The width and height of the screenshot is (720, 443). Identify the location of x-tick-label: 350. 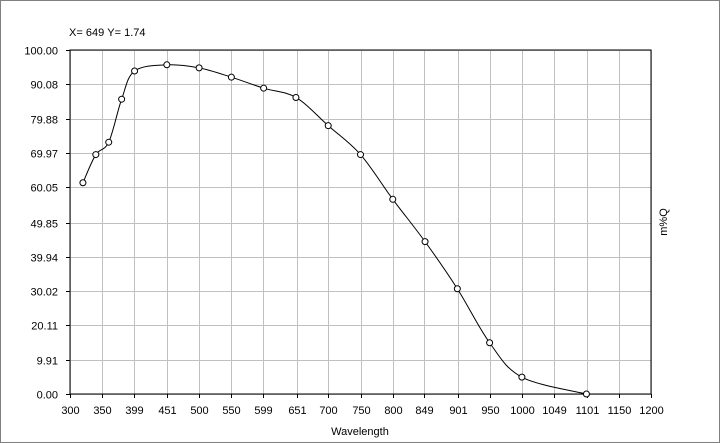
(102, 411).